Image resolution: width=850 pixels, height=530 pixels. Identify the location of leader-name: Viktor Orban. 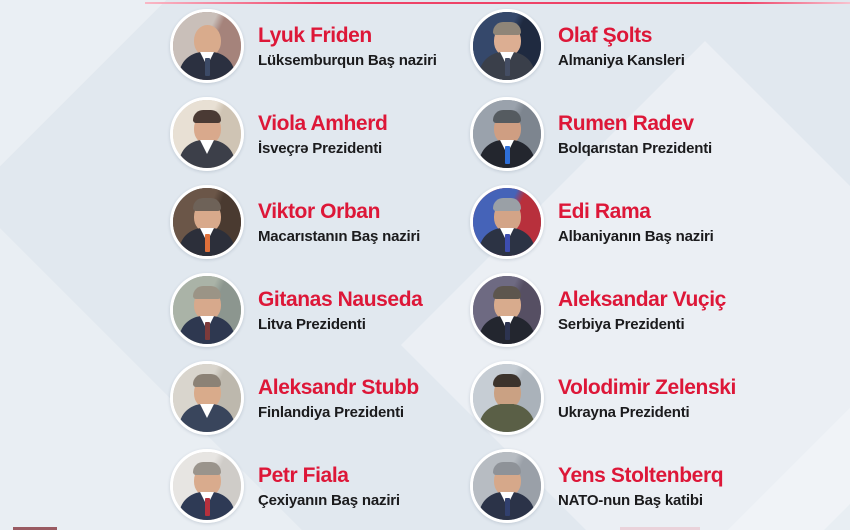
(319, 212).